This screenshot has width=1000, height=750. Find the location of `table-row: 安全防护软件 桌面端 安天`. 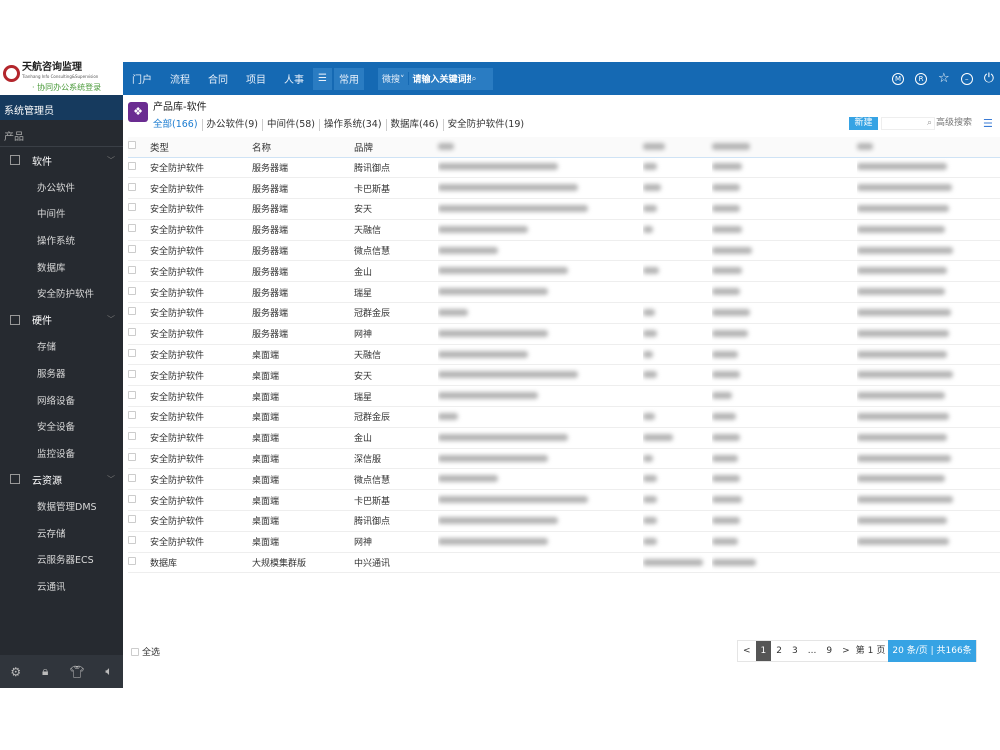

table-row: 安全防护软件 桌面端 安天 is located at coordinates (564, 375).